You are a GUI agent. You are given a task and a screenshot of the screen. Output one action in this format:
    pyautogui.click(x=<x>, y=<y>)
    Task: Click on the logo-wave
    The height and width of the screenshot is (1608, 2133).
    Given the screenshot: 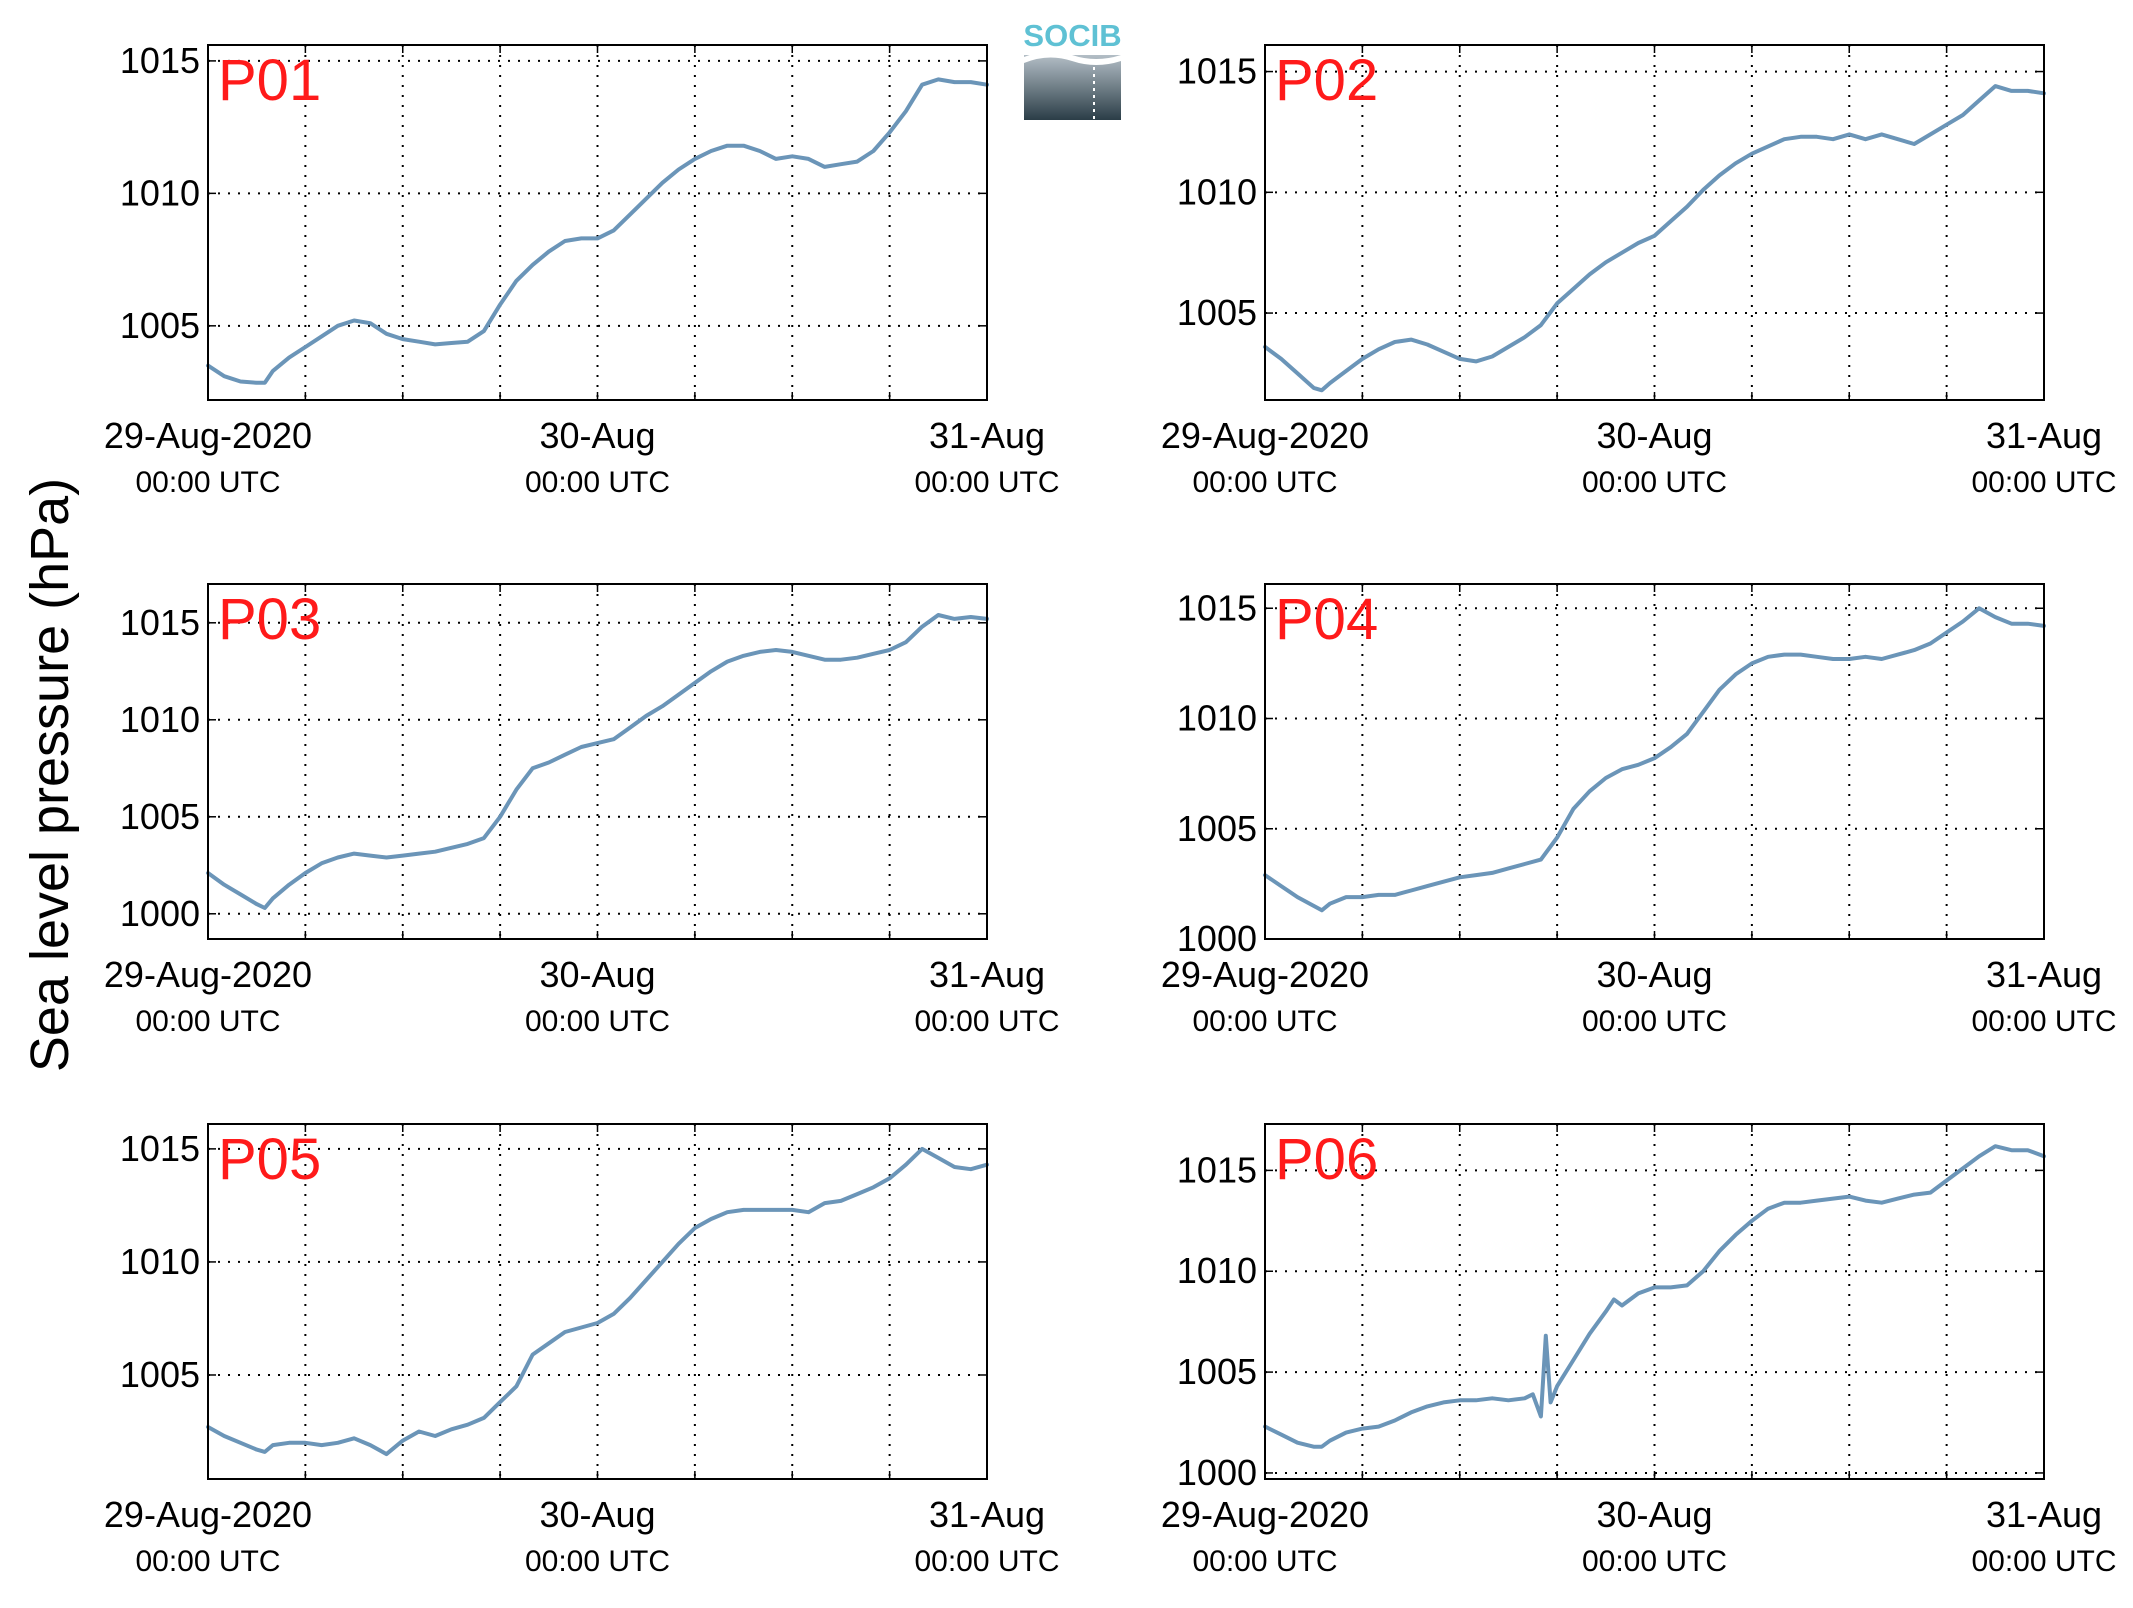 What is the action you would take?
    pyautogui.click(x=1072, y=58)
    